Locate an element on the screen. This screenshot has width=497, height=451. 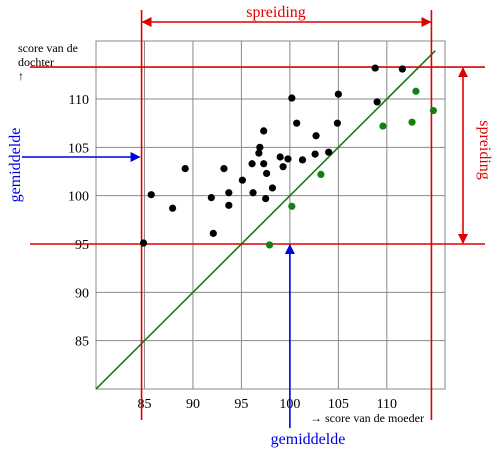
y-axis-label-arrow: ↑ is located at coordinates (21, 76).